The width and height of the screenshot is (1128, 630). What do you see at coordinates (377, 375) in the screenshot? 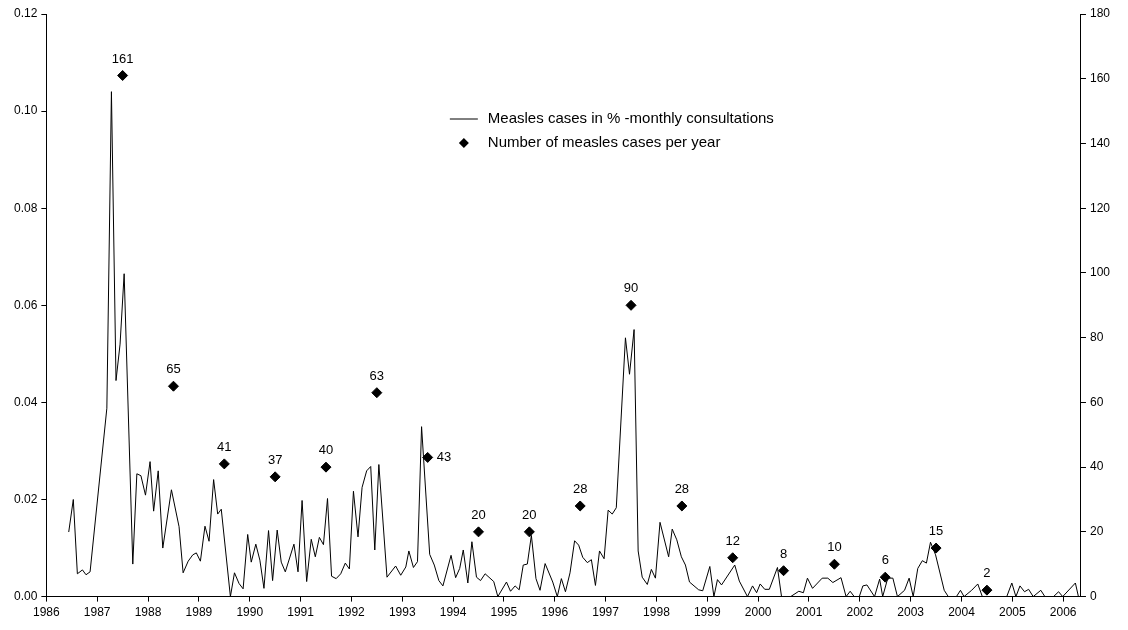
I see `data-label: 63` at bounding box center [377, 375].